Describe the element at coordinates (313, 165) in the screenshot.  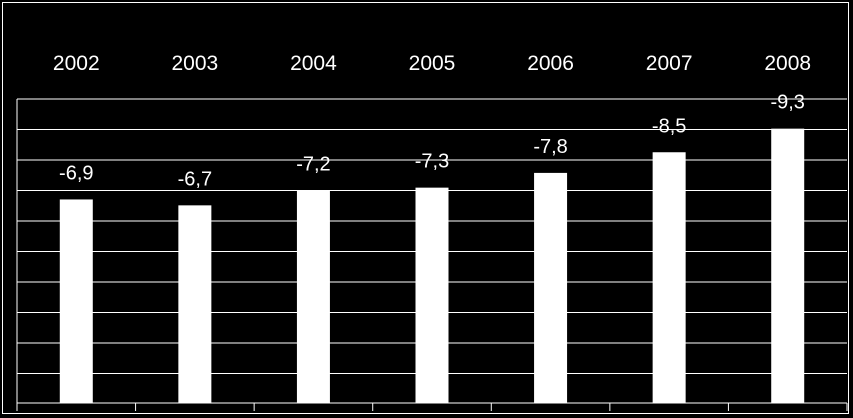
I see `data-label-2004: -7,2` at that location.